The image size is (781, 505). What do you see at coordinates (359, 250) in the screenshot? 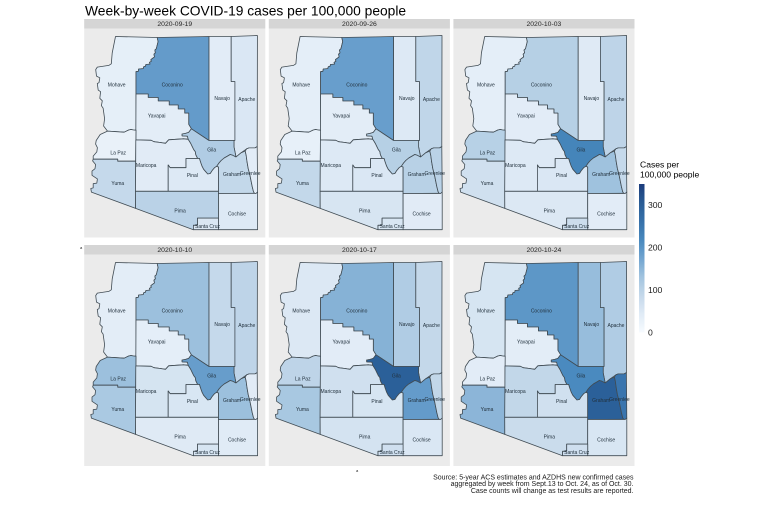
I see `svg-text: 2020-10-17` at bounding box center [359, 250].